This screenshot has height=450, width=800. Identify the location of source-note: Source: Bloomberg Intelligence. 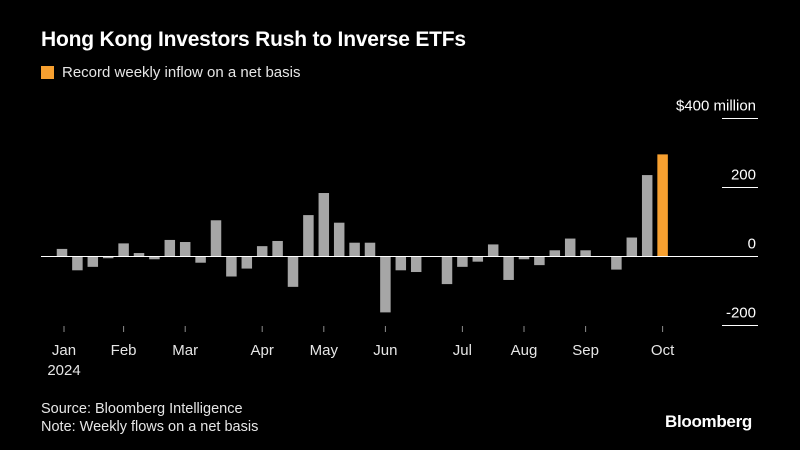
(142, 409).